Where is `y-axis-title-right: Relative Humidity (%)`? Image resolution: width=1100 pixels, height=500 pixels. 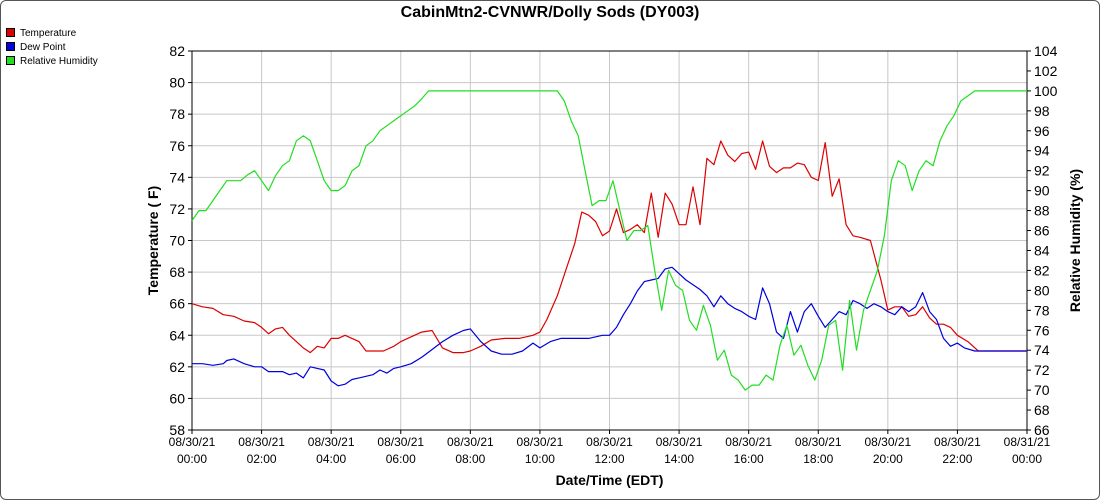
y-axis-title-right: Relative Humidity (%) is located at coordinates (1075, 240).